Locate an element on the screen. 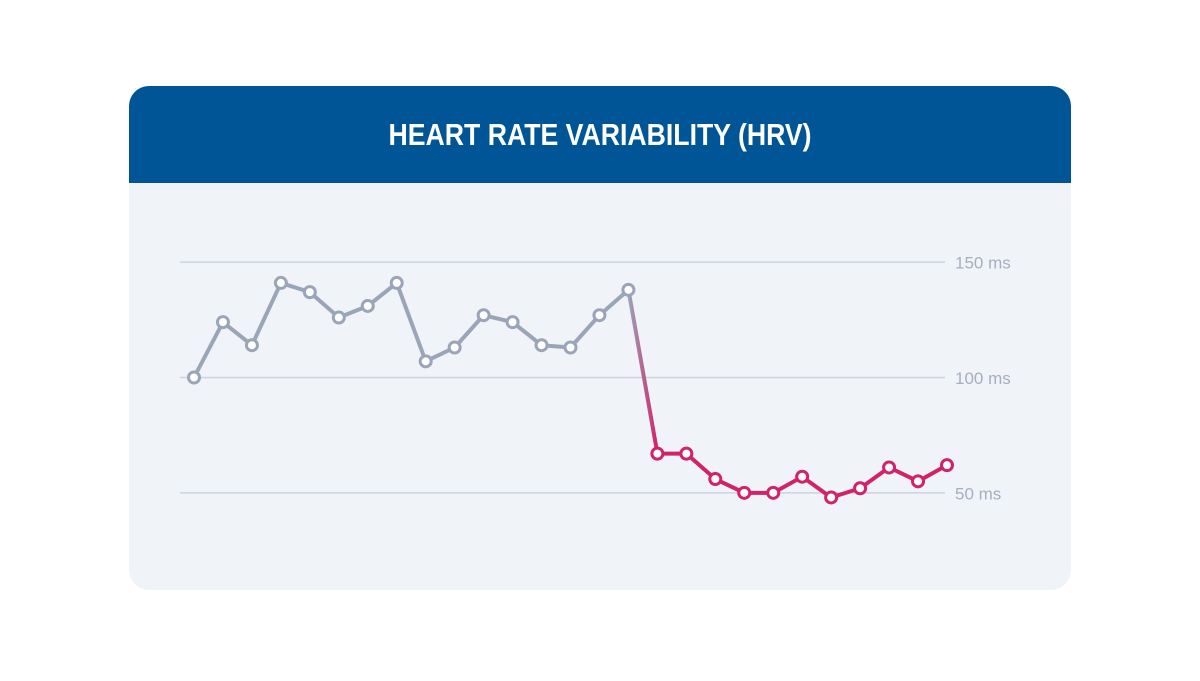 The image size is (1200, 681). line is located at coordinates (411, 329).